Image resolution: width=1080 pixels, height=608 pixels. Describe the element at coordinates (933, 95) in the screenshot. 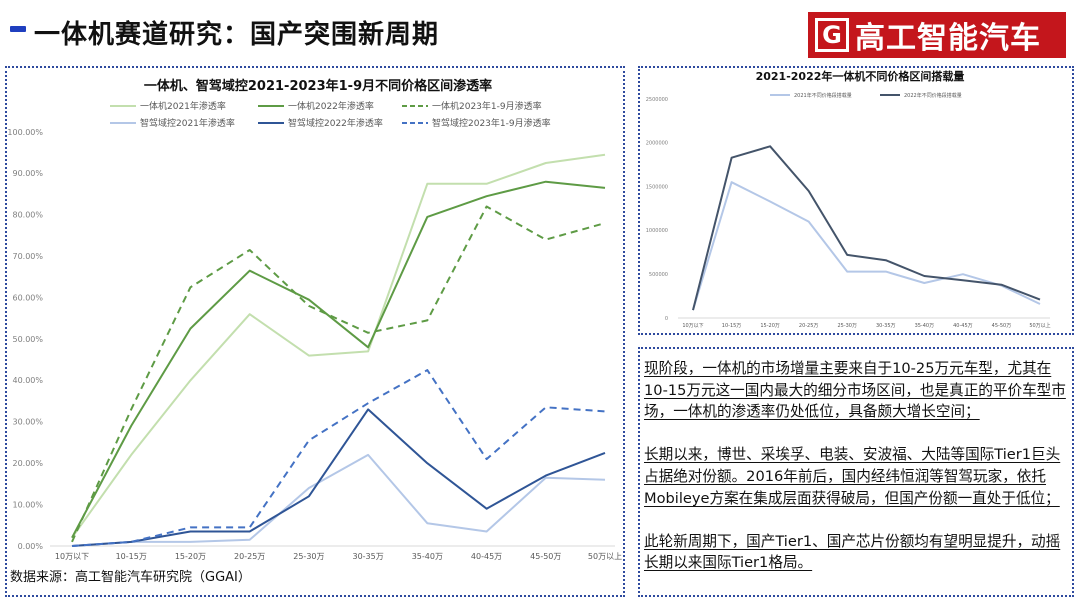

I see `legend-label: 2022年不同价格段搭载量` at that location.